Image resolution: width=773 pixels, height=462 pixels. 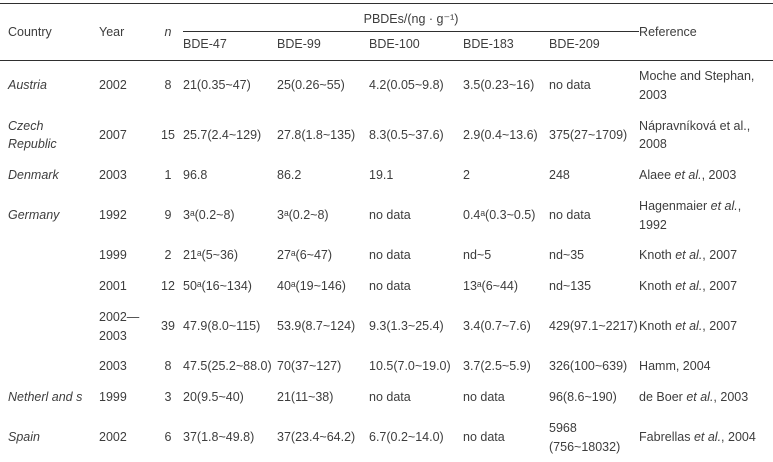 What do you see at coordinates (127, 327) in the screenshot?
I see `cell-year: 2002—2003` at bounding box center [127, 327].